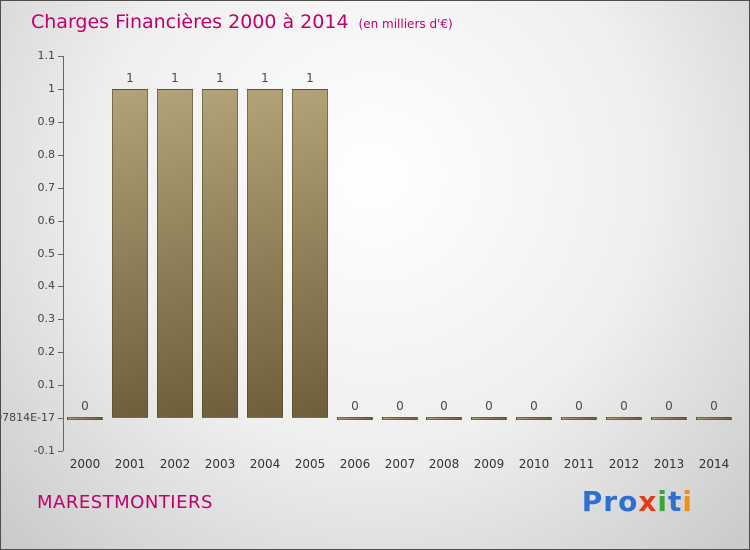 The width and height of the screenshot is (750, 550). Describe the element at coordinates (46, 253) in the screenshot. I see `y-tick-label: 0.5` at that location.